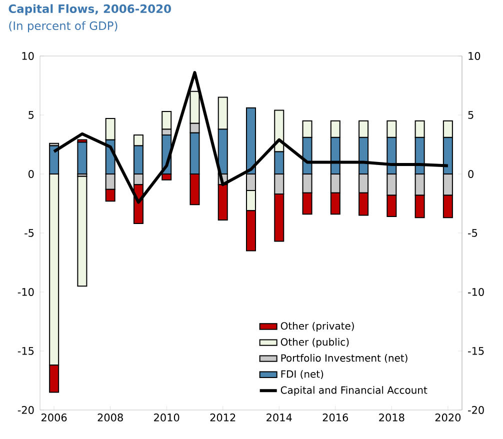 This screenshot has width=503, height=439. I want to click on y-tick-label: 10, so click(474, 56).